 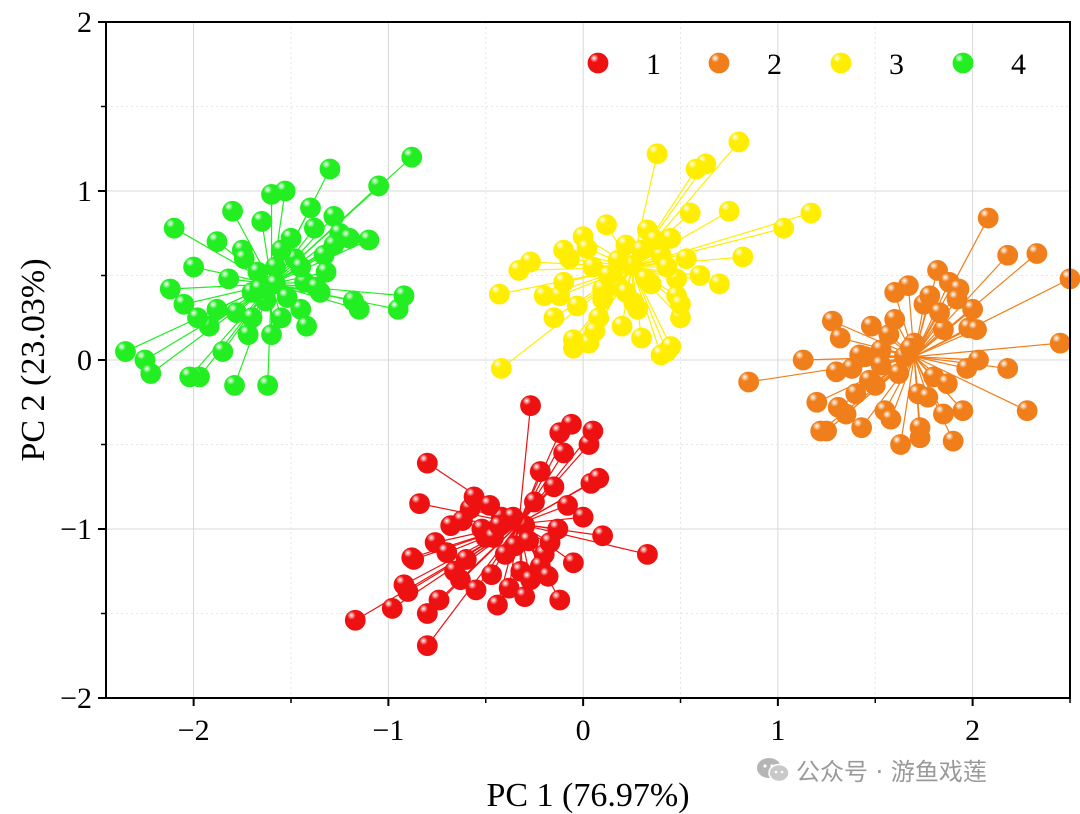 I want to click on x-tick-label: 1, so click(x=777, y=730).